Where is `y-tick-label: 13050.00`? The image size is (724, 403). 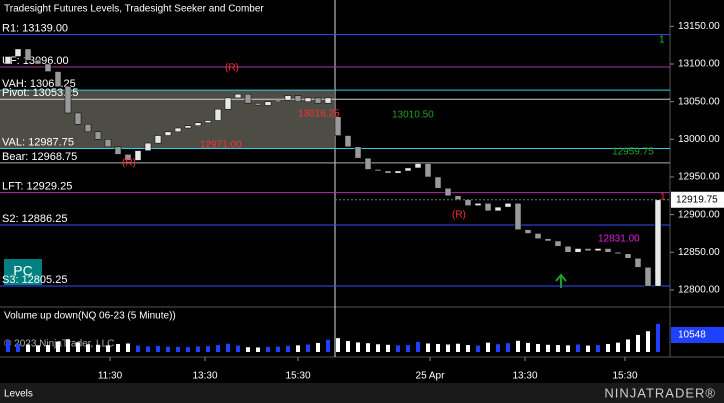
y-tick-label: 13050.00 is located at coordinates (699, 101).